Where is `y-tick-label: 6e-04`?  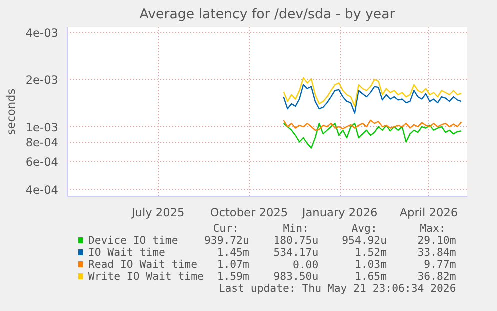
y-tick-label: 6e-04 is located at coordinates (42, 162).